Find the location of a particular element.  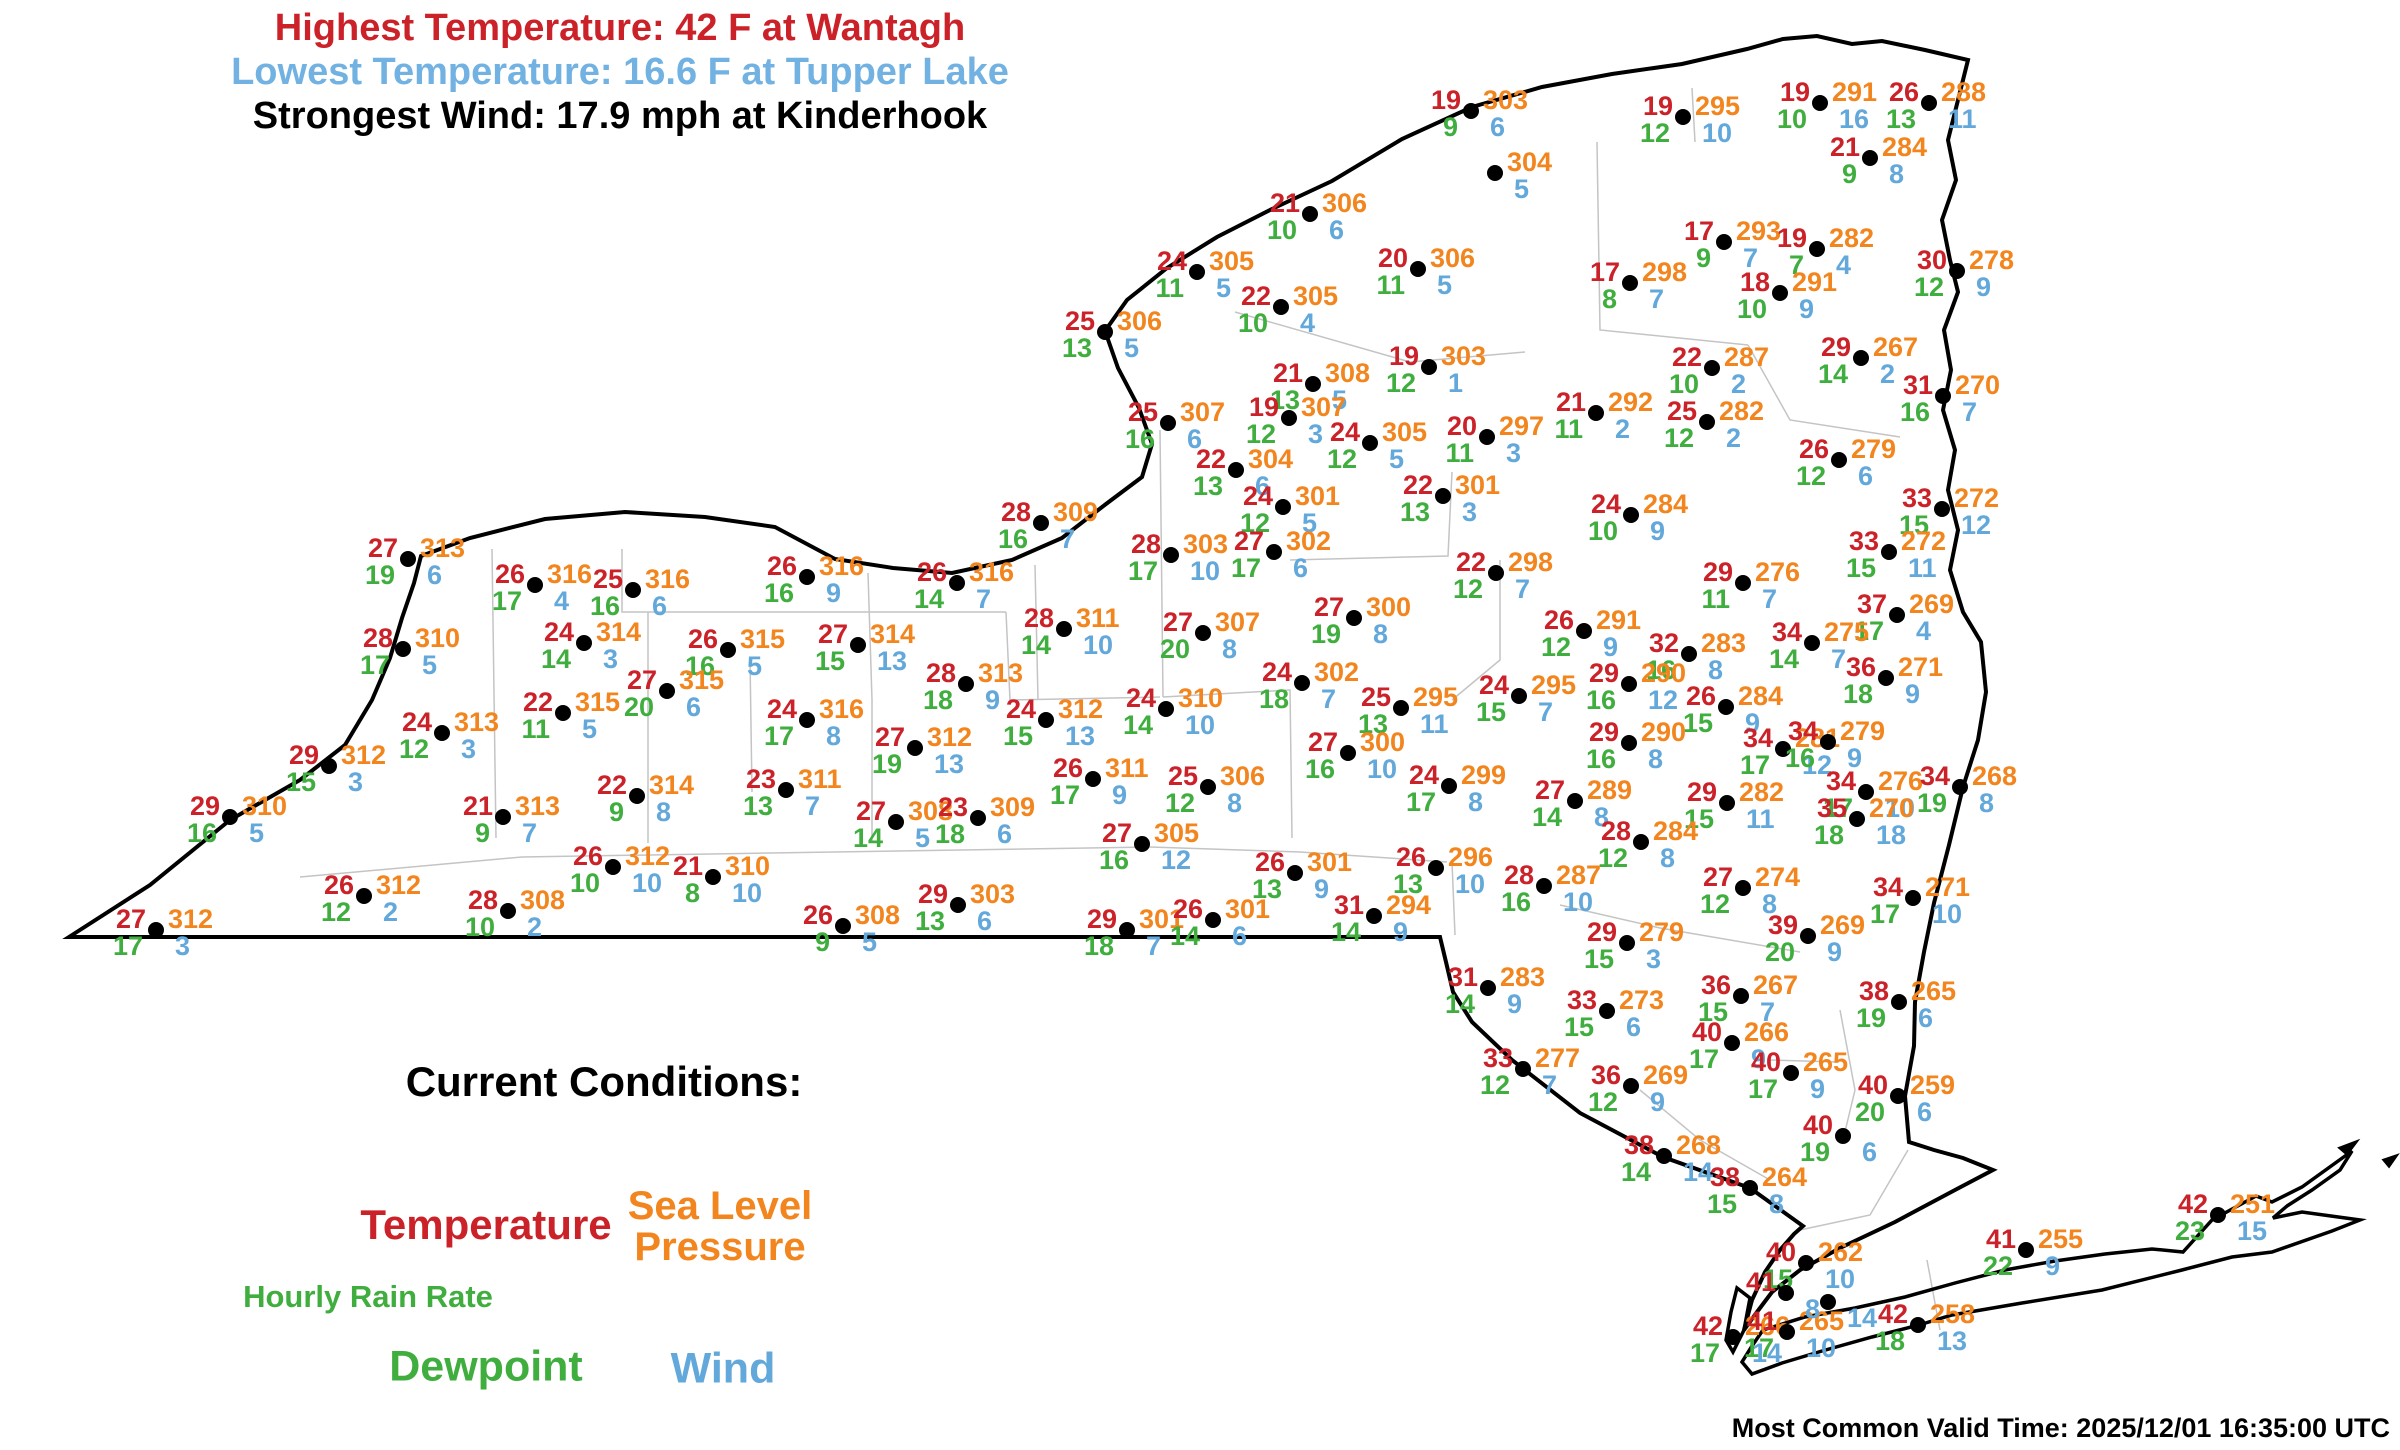

station-temperature: 27 is located at coordinates (1717, 877).